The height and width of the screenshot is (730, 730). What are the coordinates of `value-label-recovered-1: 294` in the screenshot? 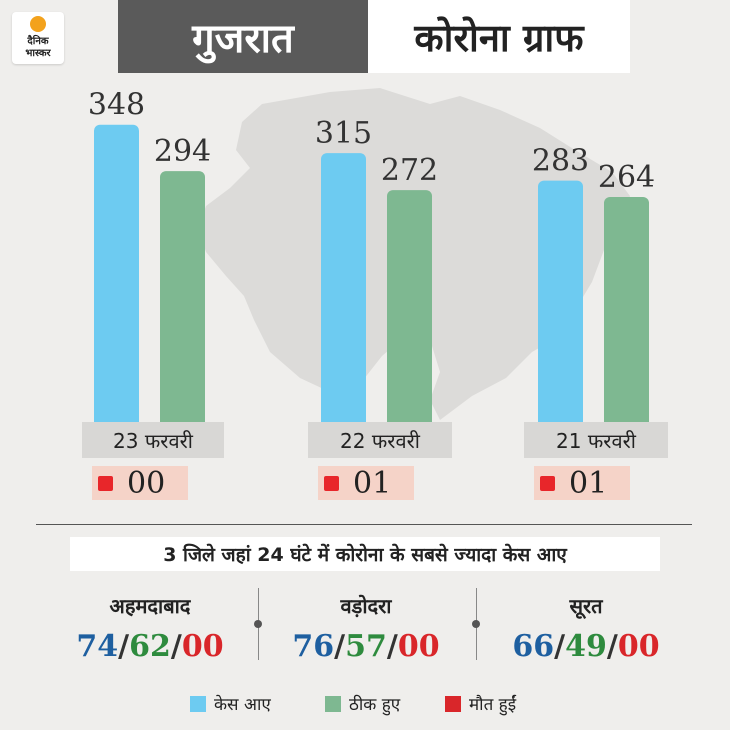 It's located at (182, 151).